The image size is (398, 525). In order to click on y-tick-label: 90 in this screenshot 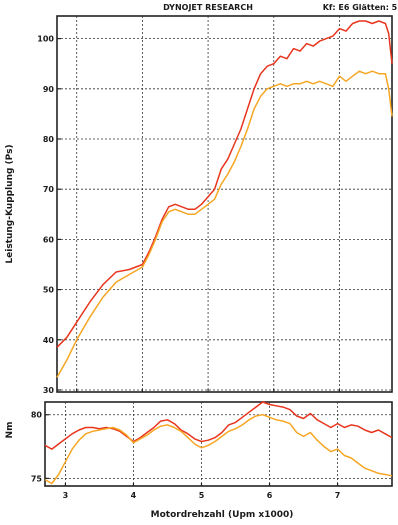, I will do `click(49, 89)`.